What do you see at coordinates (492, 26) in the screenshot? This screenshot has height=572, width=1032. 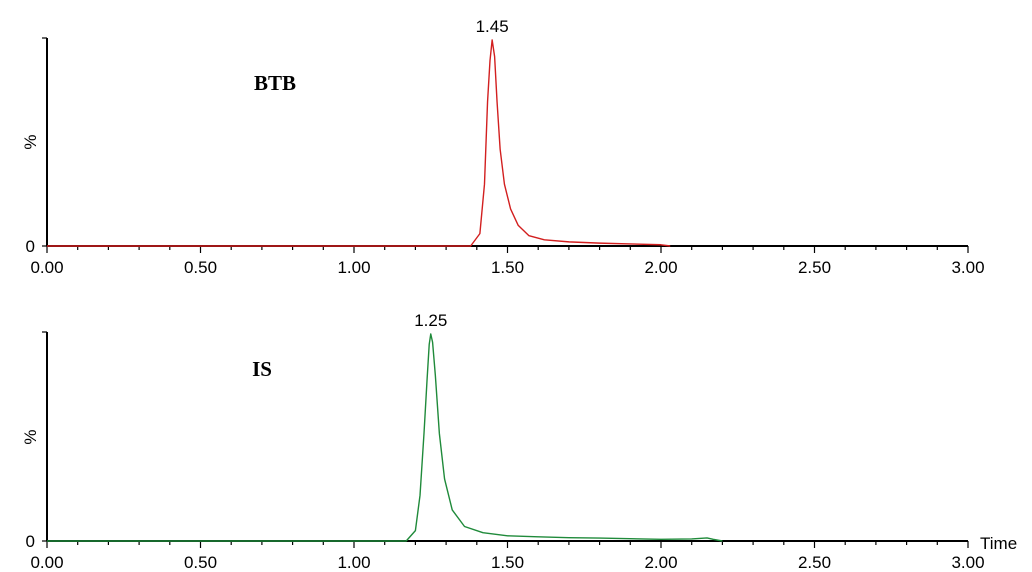 I see `peak-label: 1.45` at bounding box center [492, 26].